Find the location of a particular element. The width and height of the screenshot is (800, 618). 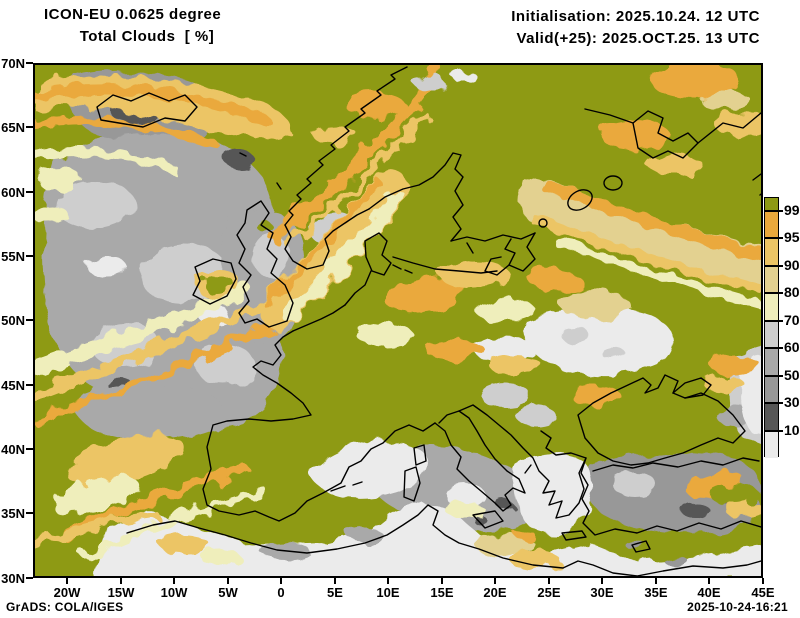

x-axis-label: 20W is located at coordinates (67, 592).